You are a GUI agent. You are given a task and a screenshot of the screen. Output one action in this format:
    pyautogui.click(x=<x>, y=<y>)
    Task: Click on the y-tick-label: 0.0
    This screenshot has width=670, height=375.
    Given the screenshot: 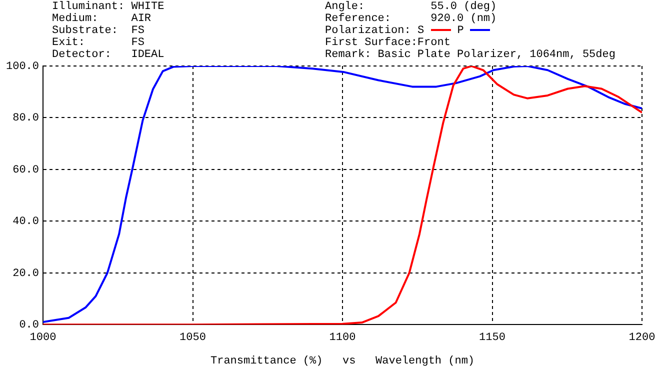 What is the action you would take?
    pyautogui.click(x=29, y=326)
    